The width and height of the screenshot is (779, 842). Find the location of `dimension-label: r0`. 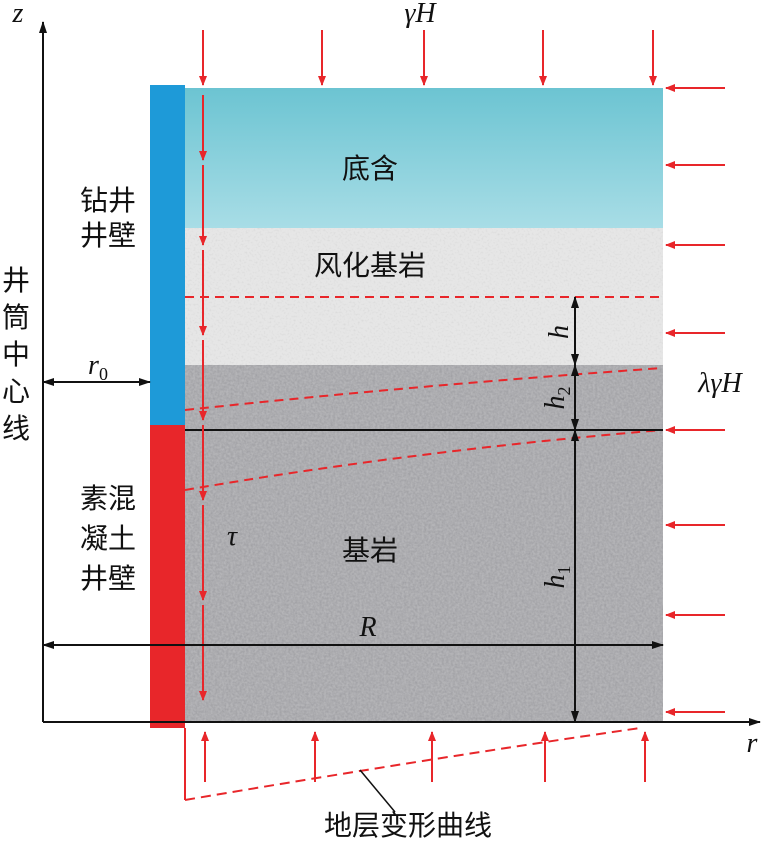

dimension-label: r0 is located at coordinates (98, 367).